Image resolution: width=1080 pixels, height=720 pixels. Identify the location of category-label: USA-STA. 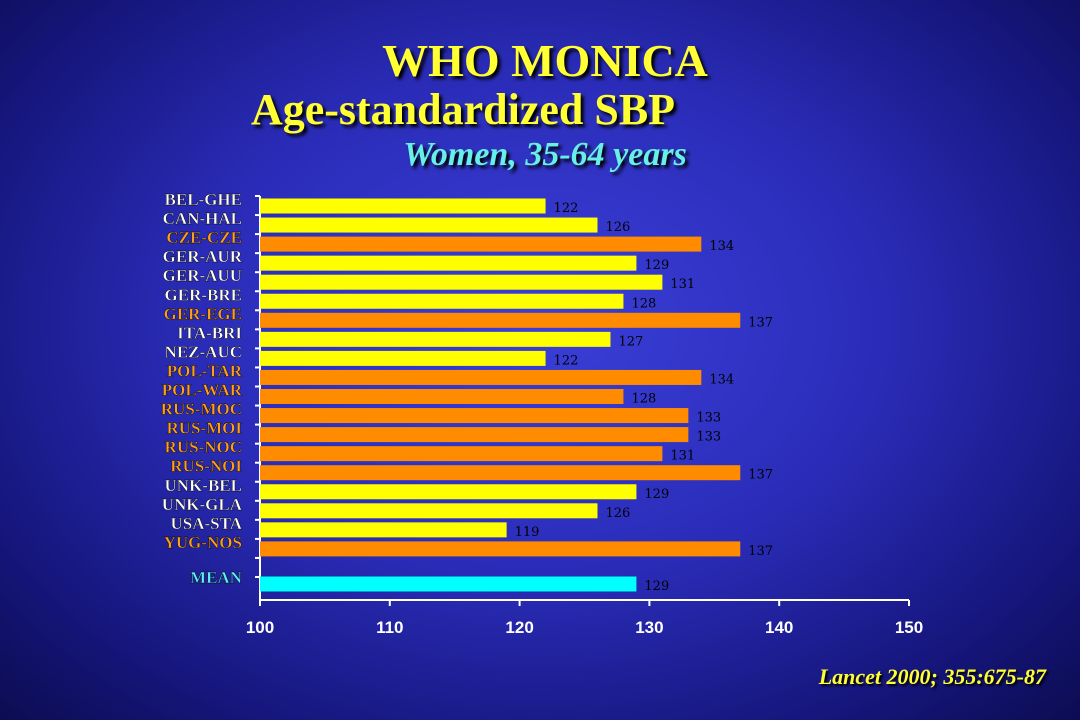
(207, 523).